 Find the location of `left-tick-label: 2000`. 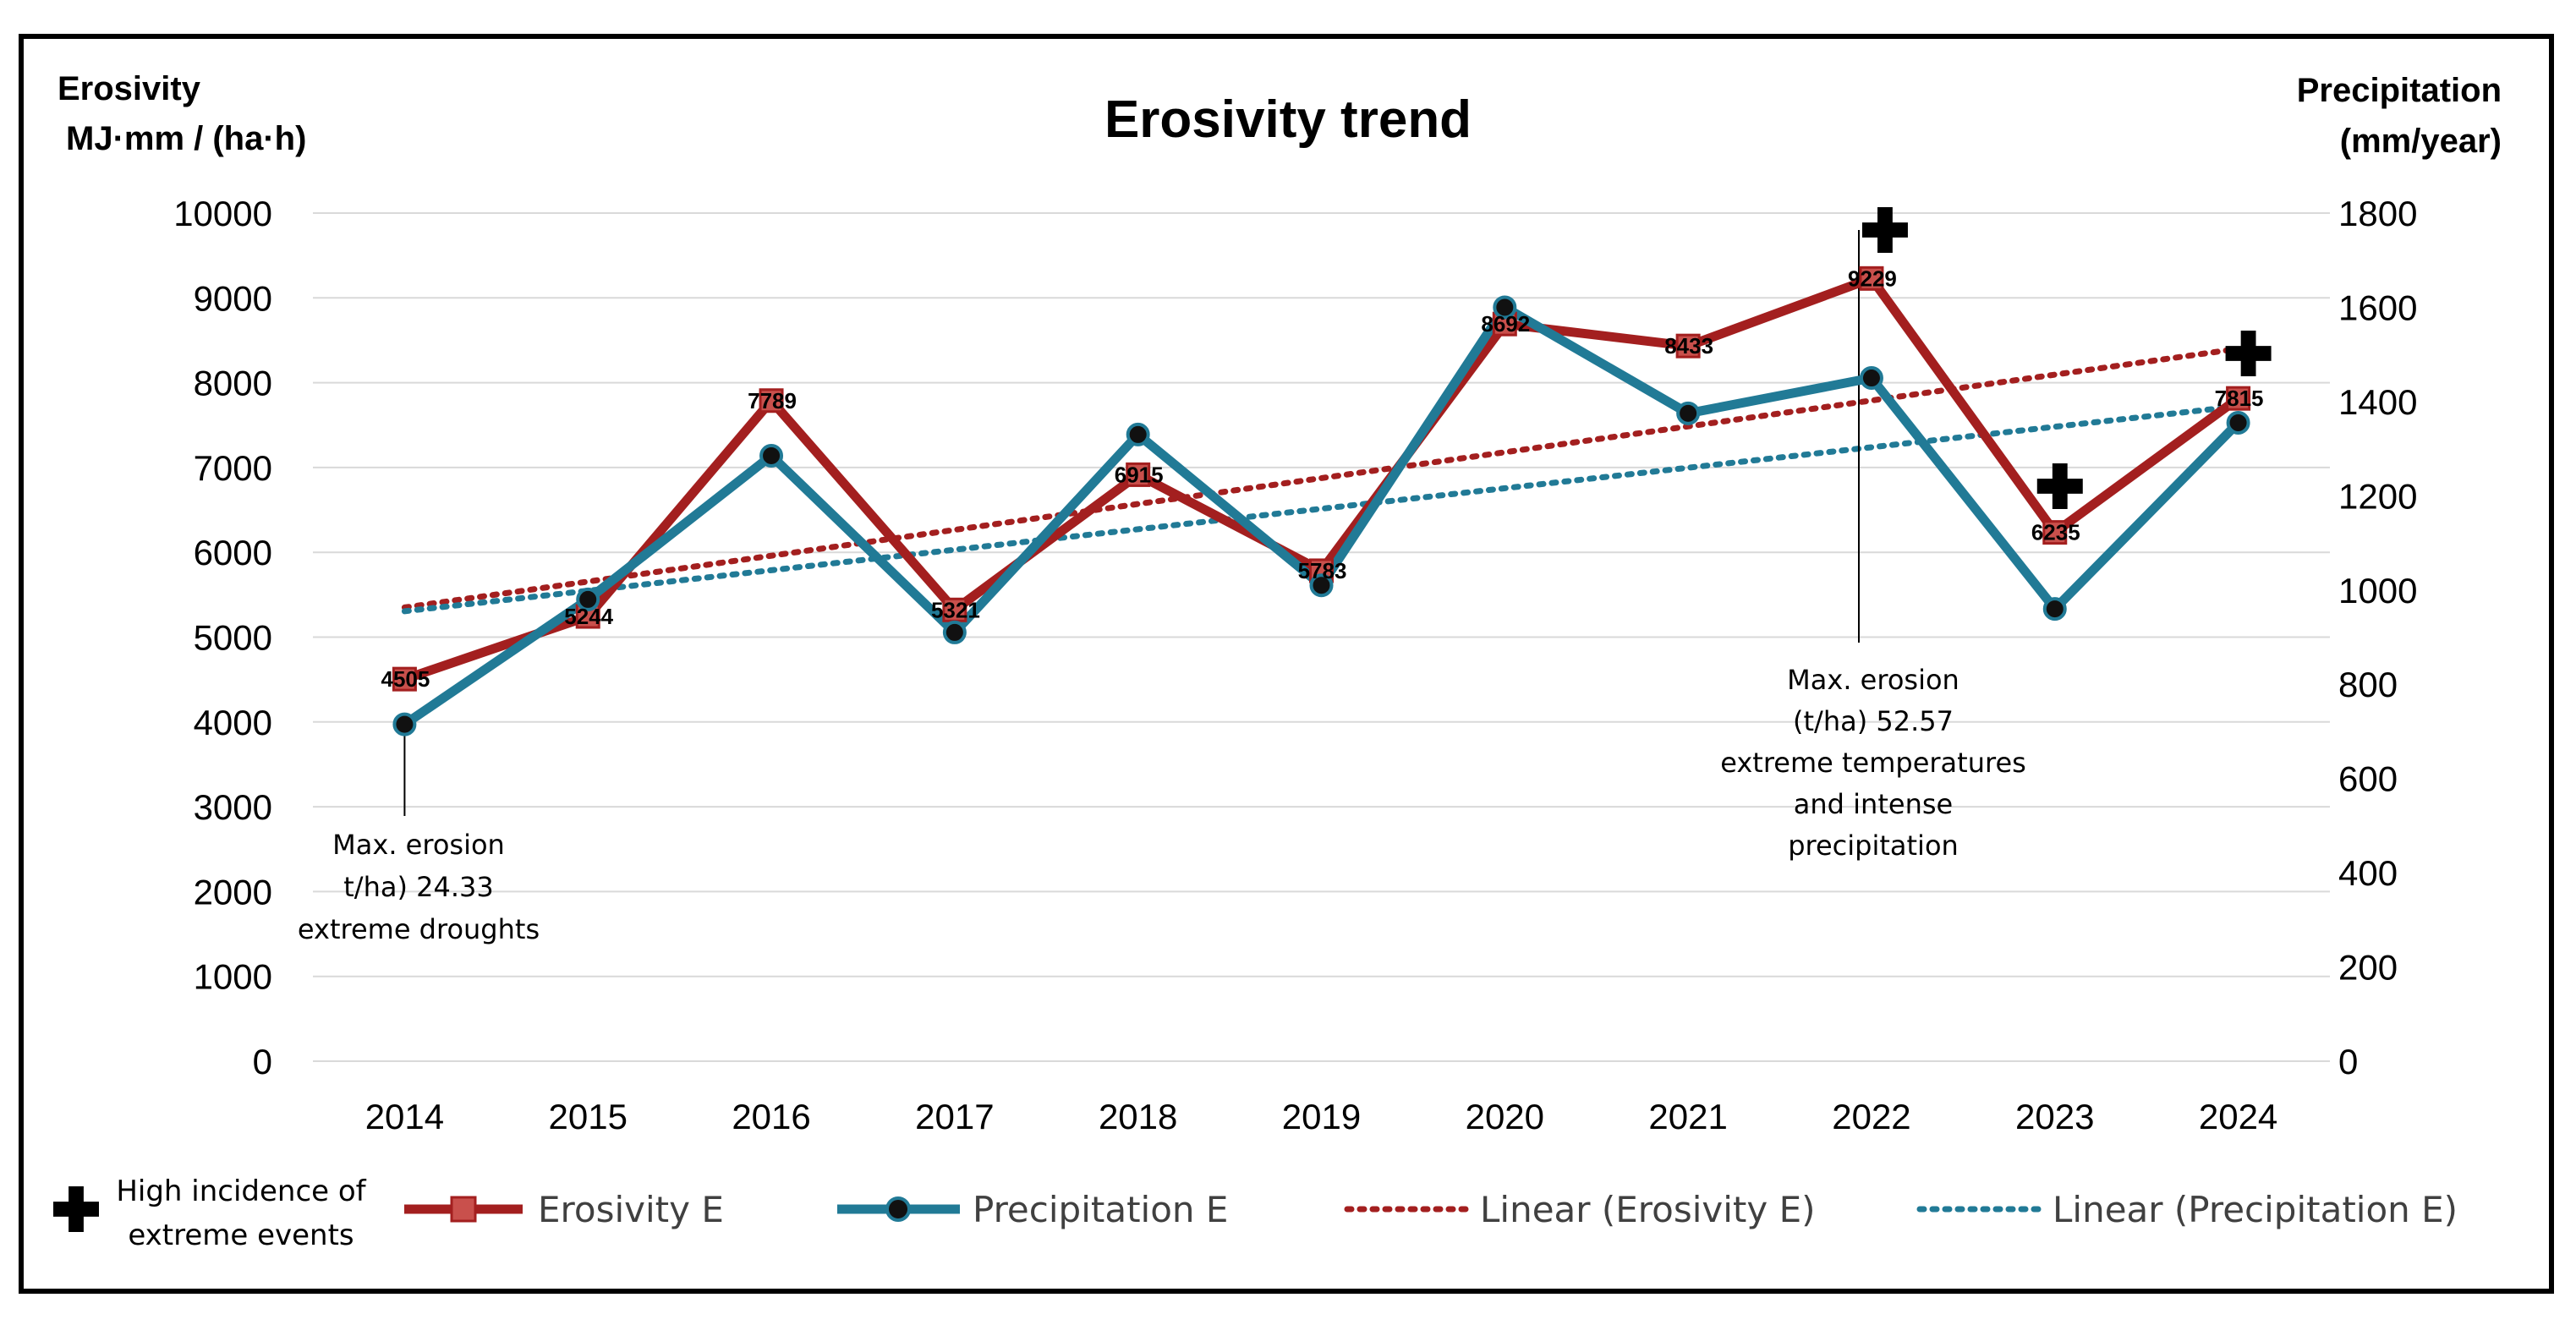

left-tick-label: 2000 is located at coordinates (233, 892).